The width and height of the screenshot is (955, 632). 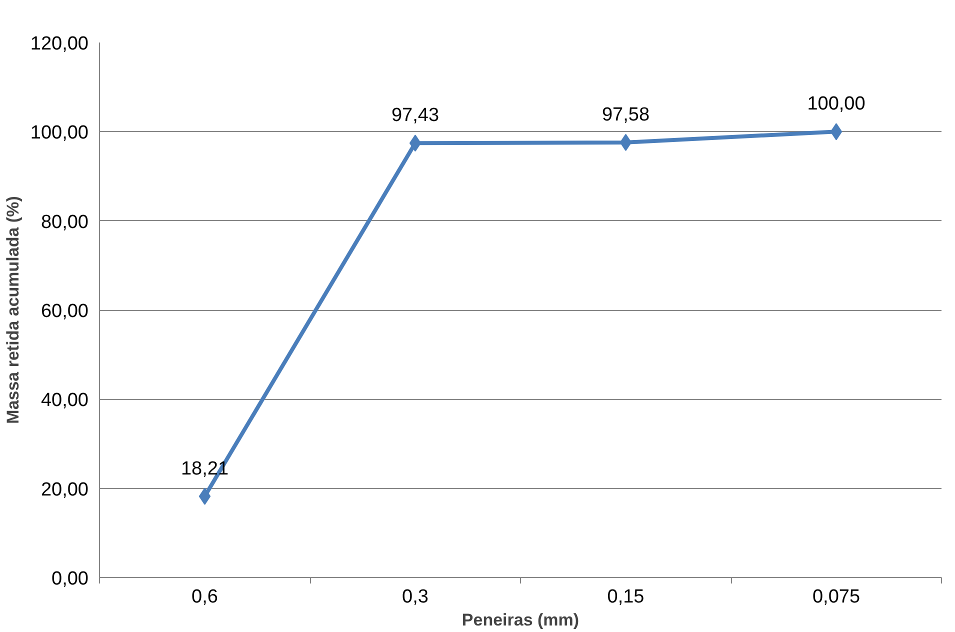 What do you see at coordinates (59, 44) in the screenshot?
I see `y-tick-label: 120,00` at bounding box center [59, 44].